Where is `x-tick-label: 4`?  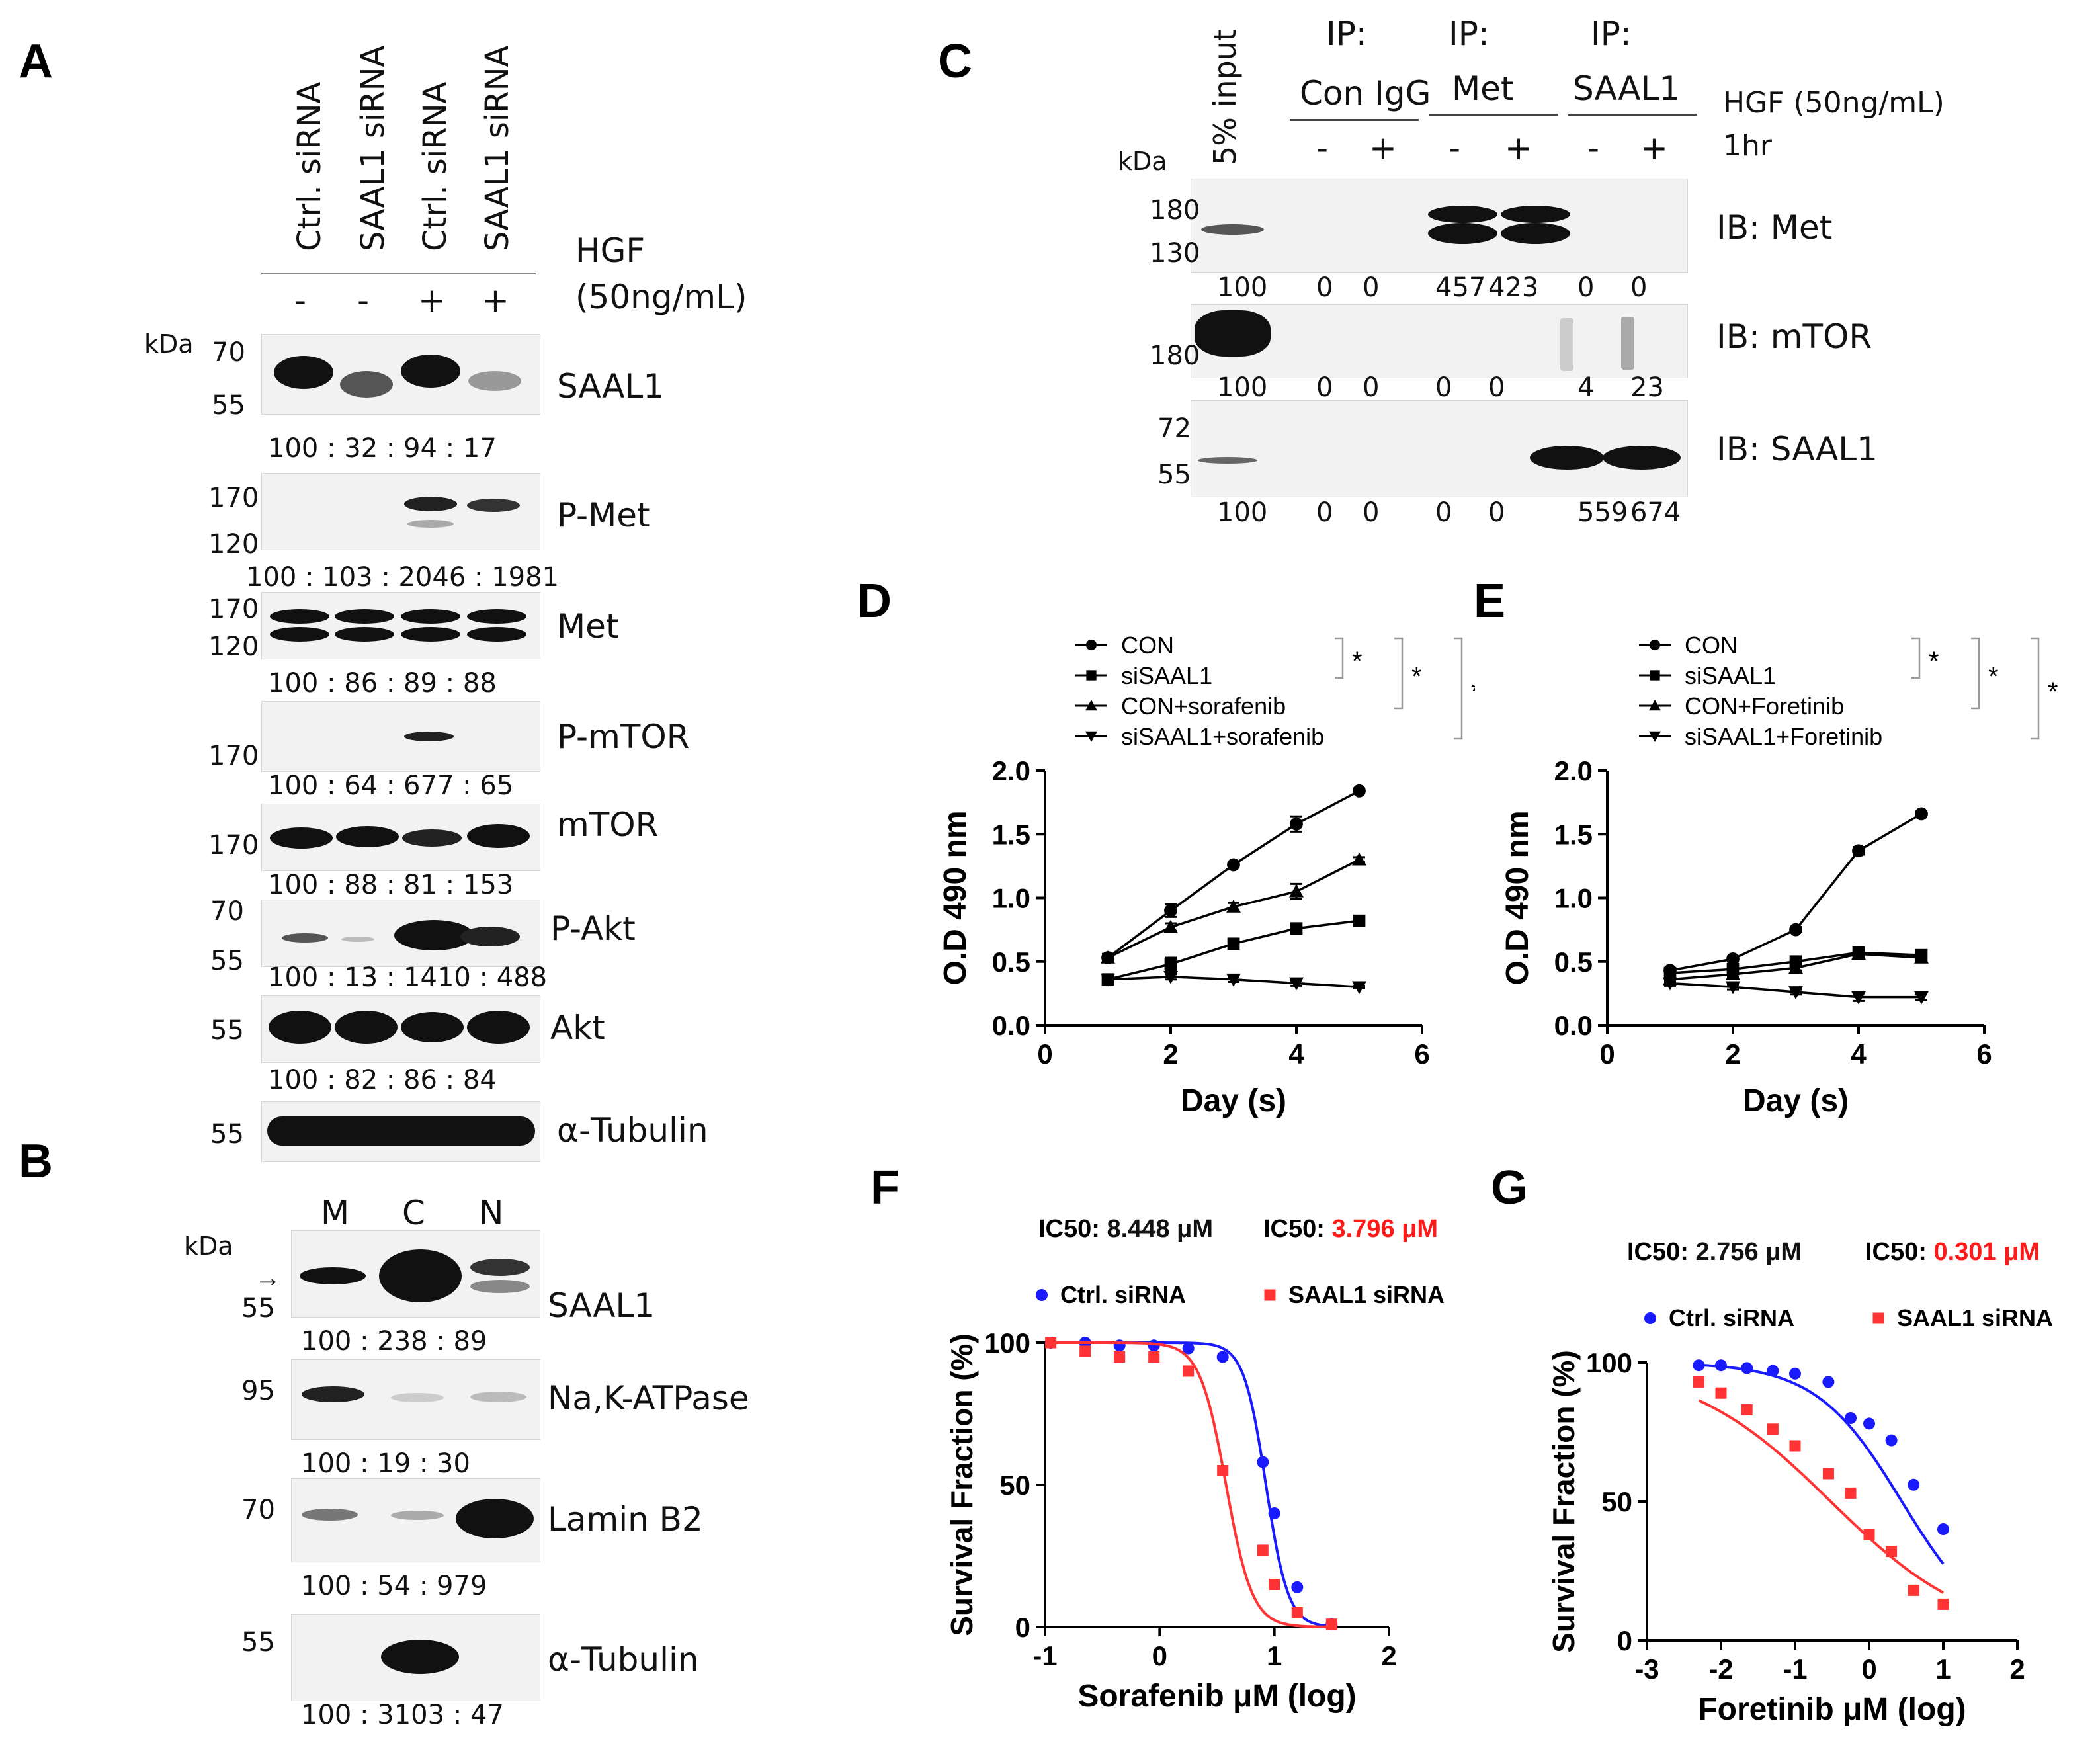 x-tick-label: 4 is located at coordinates (1296, 1054).